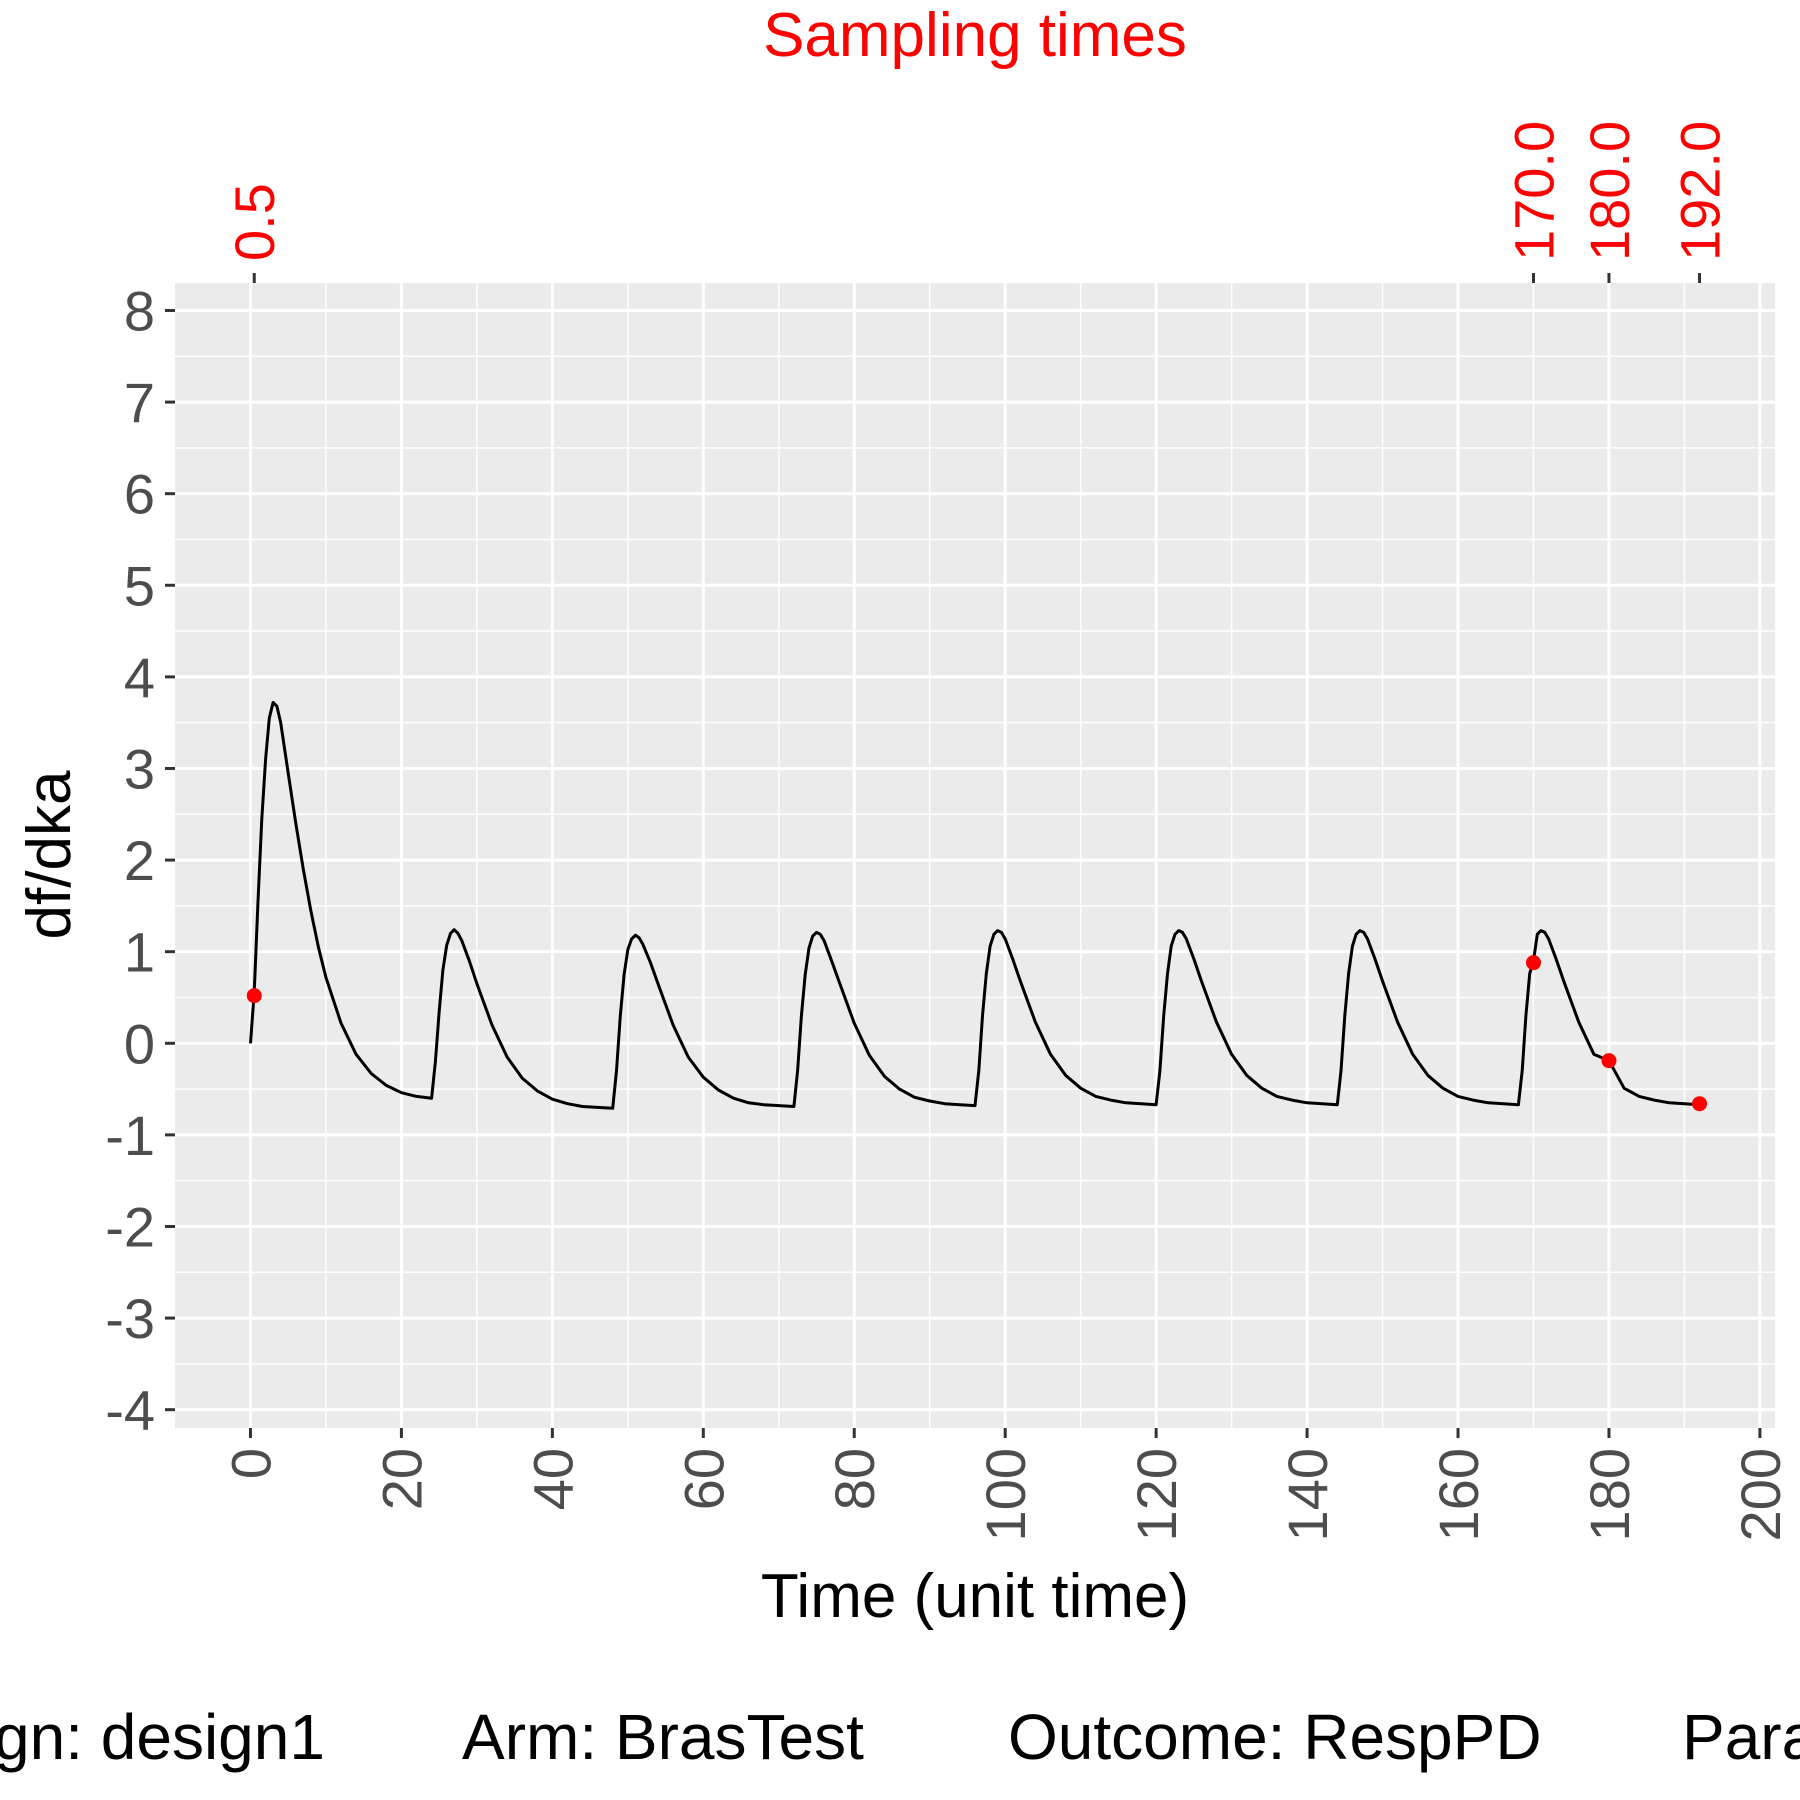 The height and width of the screenshot is (1800, 1800). What do you see at coordinates (130, 1226) in the screenshot?
I see `y-tick-label: -2` at bounding box center [130, 1226].